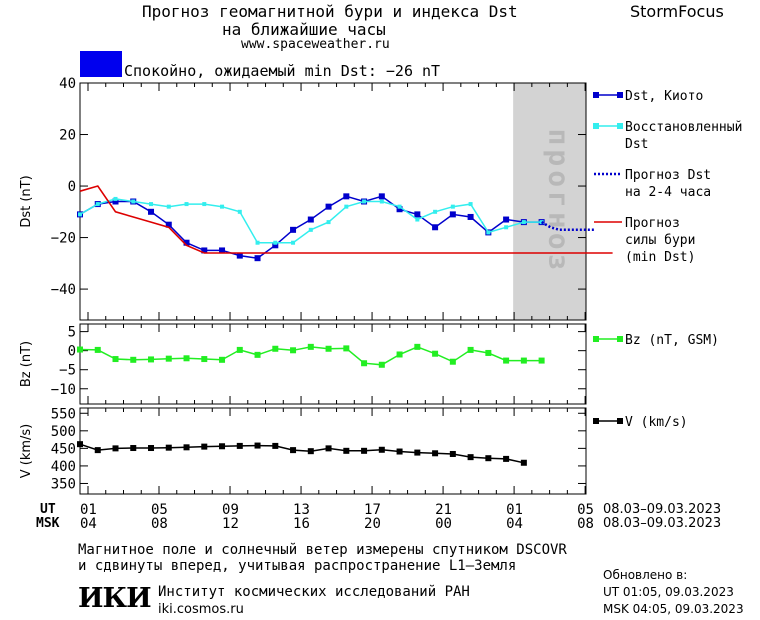 This screenshot has width=760, height=620. I want to click on y-tick-label-bz: −10, so click(63, 390).